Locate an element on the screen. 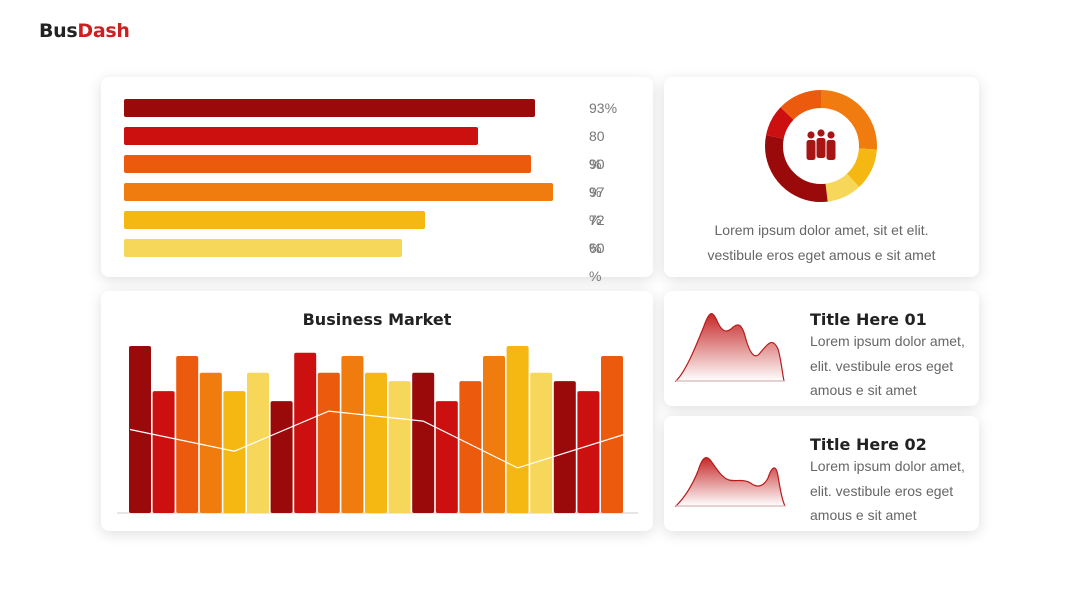 The image size is (1080, 608). brand-logo-part2: Dash is located at coordinates (103, 31).